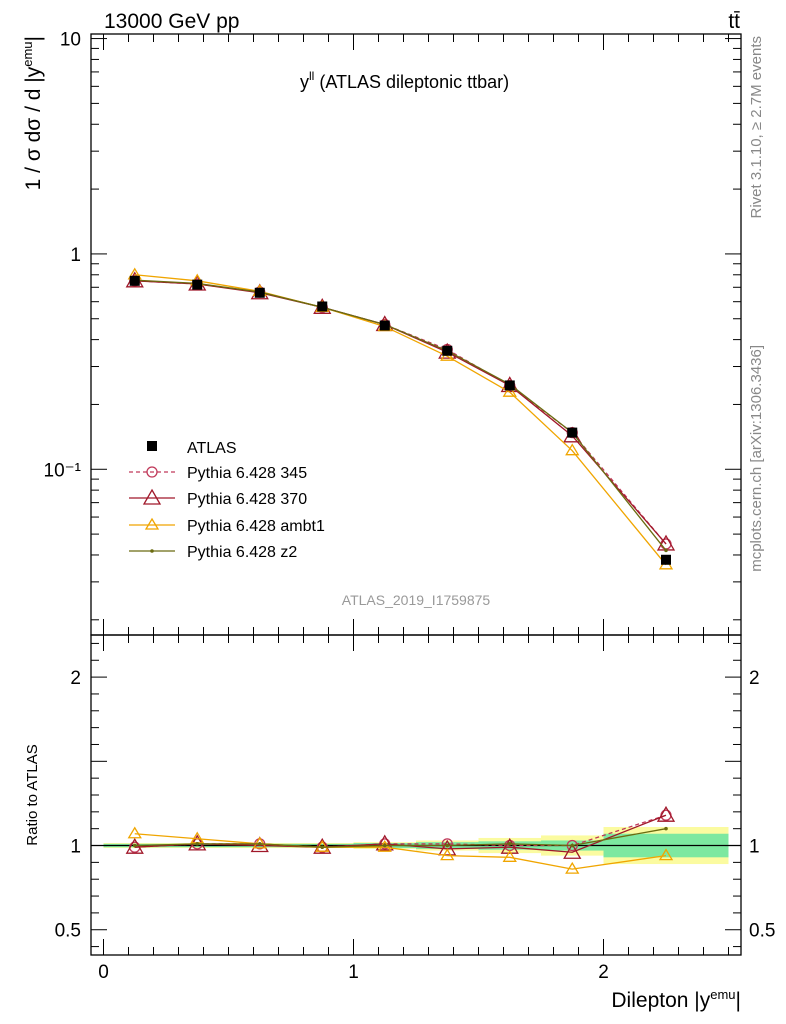 The width and height of the screenshot is (786, 1024). Describe the element at coordinates (400, 839) in the screenshot. I see `ratio-series-layer` at that location.